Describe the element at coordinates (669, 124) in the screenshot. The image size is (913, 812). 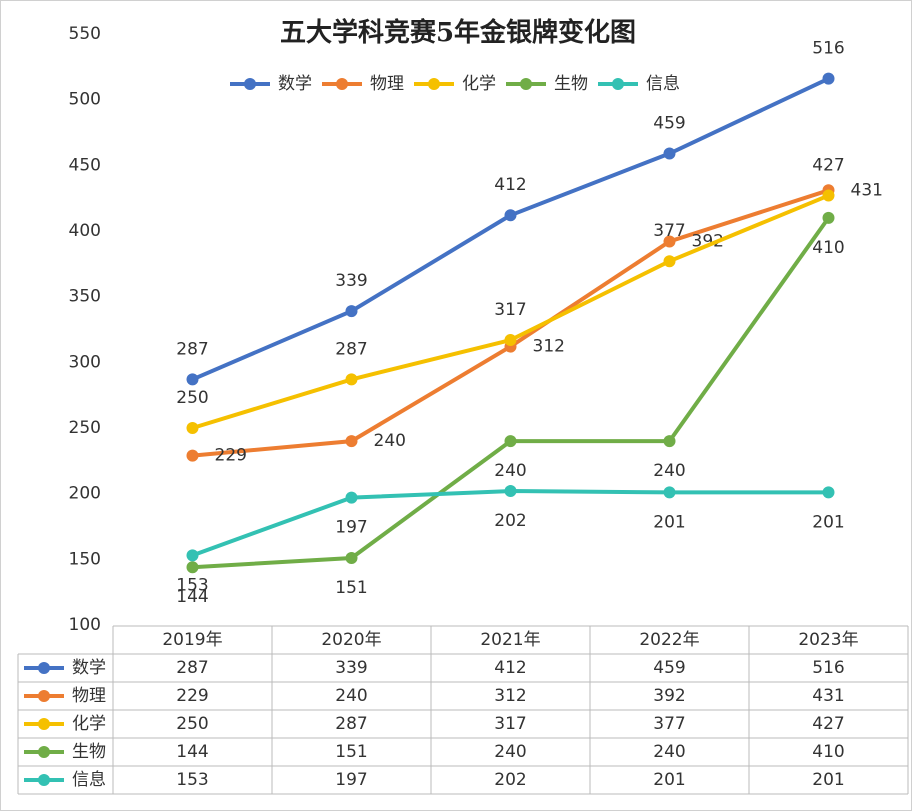
I see `data-label: 459` at that location.